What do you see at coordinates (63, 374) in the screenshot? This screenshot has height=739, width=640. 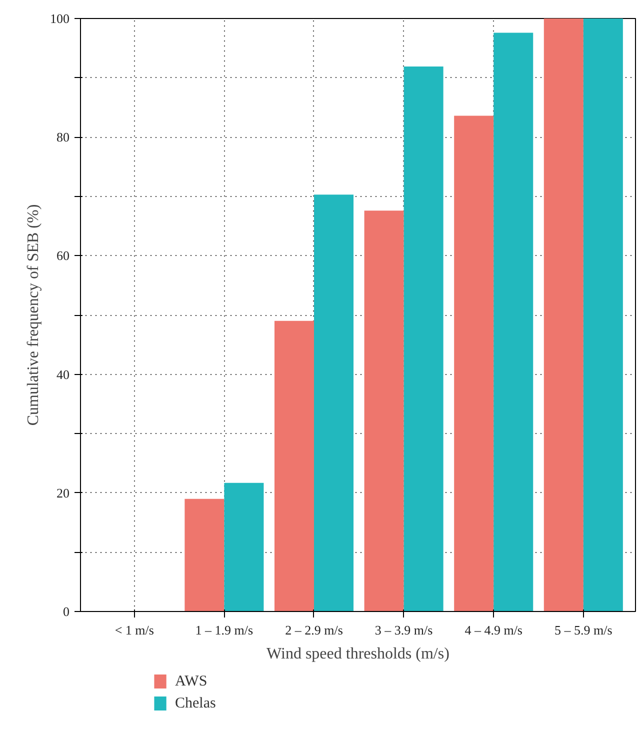 I see `y-tick-label: 40` at bounding box center [63, 374].